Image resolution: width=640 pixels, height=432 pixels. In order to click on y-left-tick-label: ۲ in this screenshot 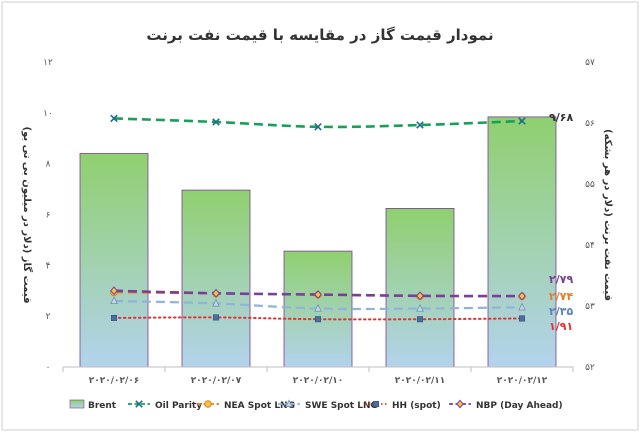, I will do `click(48, 317)`.